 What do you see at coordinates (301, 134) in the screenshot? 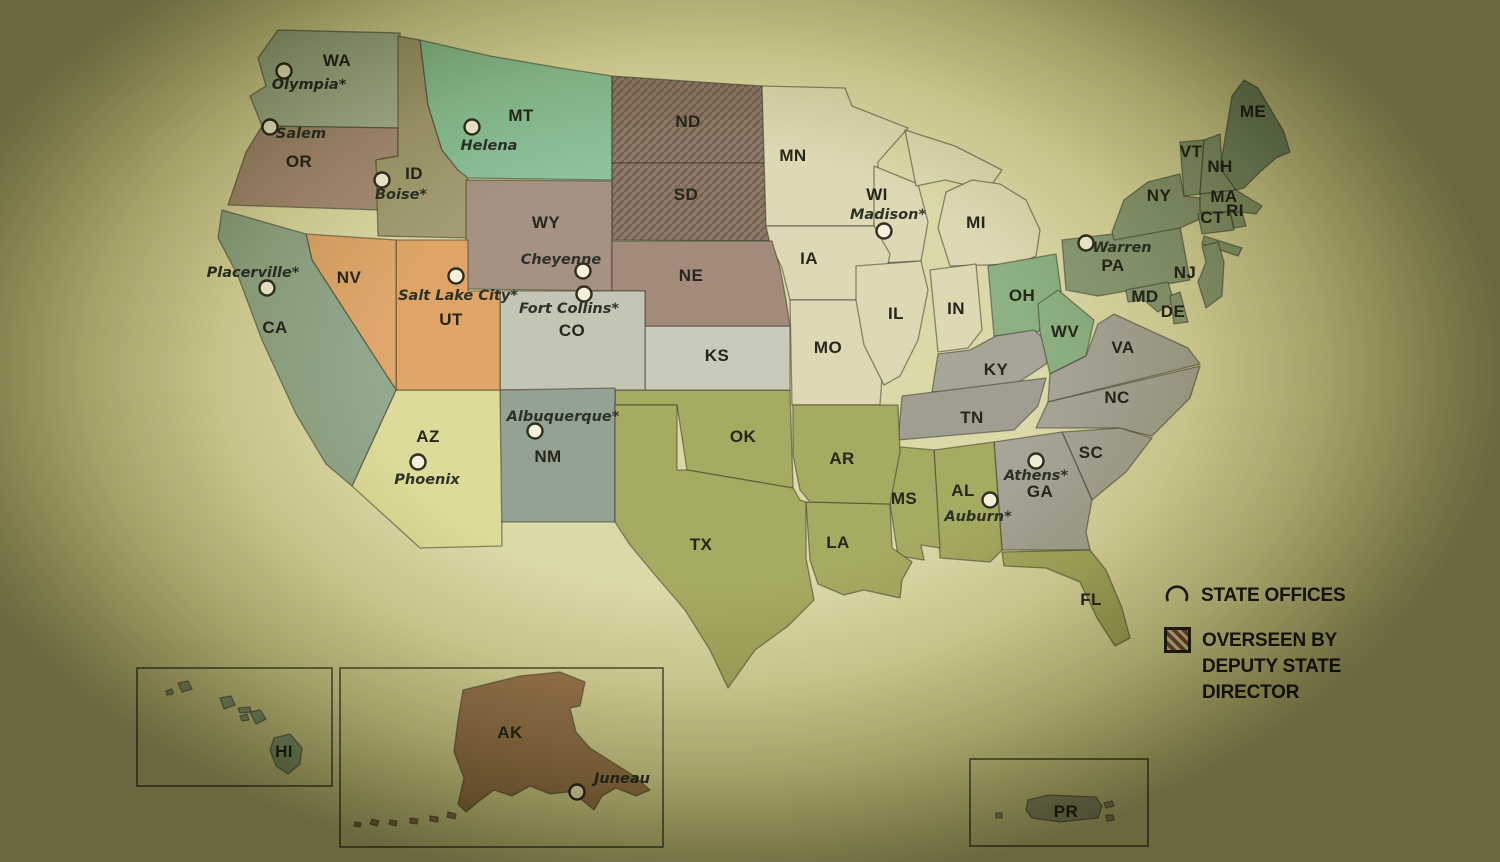
I see `city-label-OR: Salem` at bounding box center [301, 134].